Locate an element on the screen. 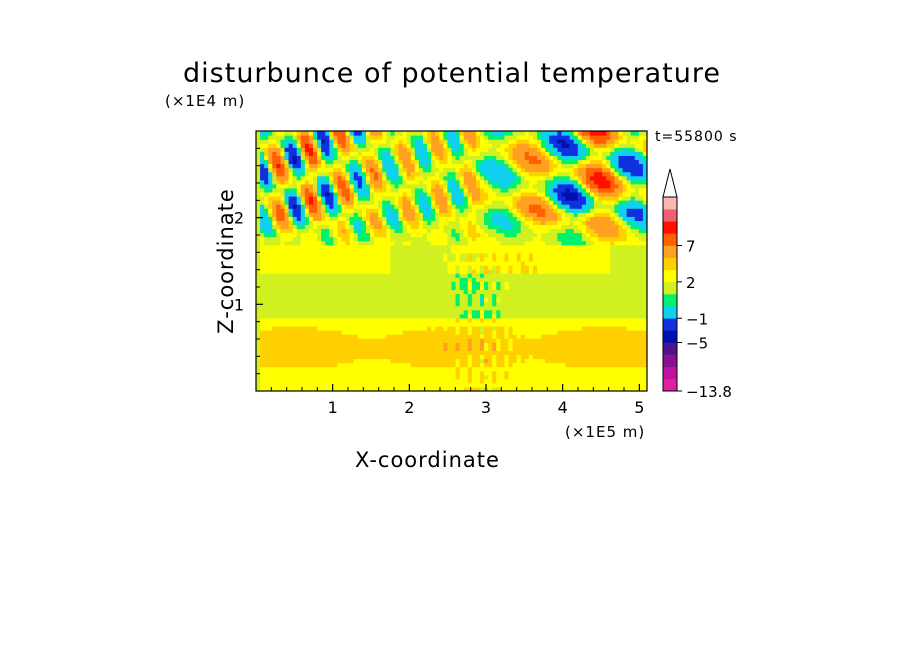 The width and height of the screenshot is (904, 654). chart-title: disturbunce of potential temperature is located at coordinates (452, 73).